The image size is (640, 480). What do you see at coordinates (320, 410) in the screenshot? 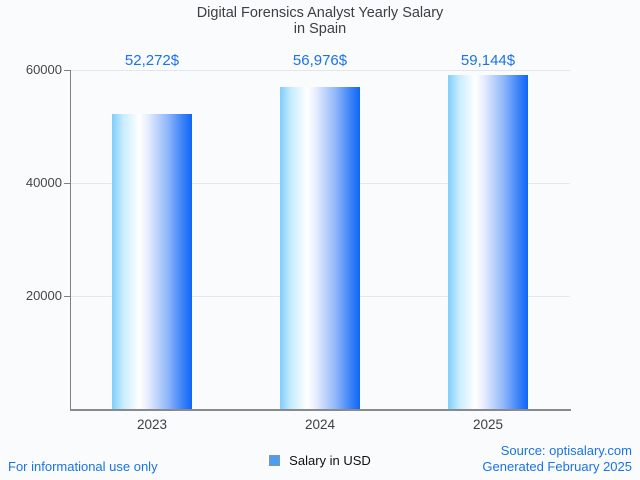
I see `x-axis-line` at bounding box center [320, 410].